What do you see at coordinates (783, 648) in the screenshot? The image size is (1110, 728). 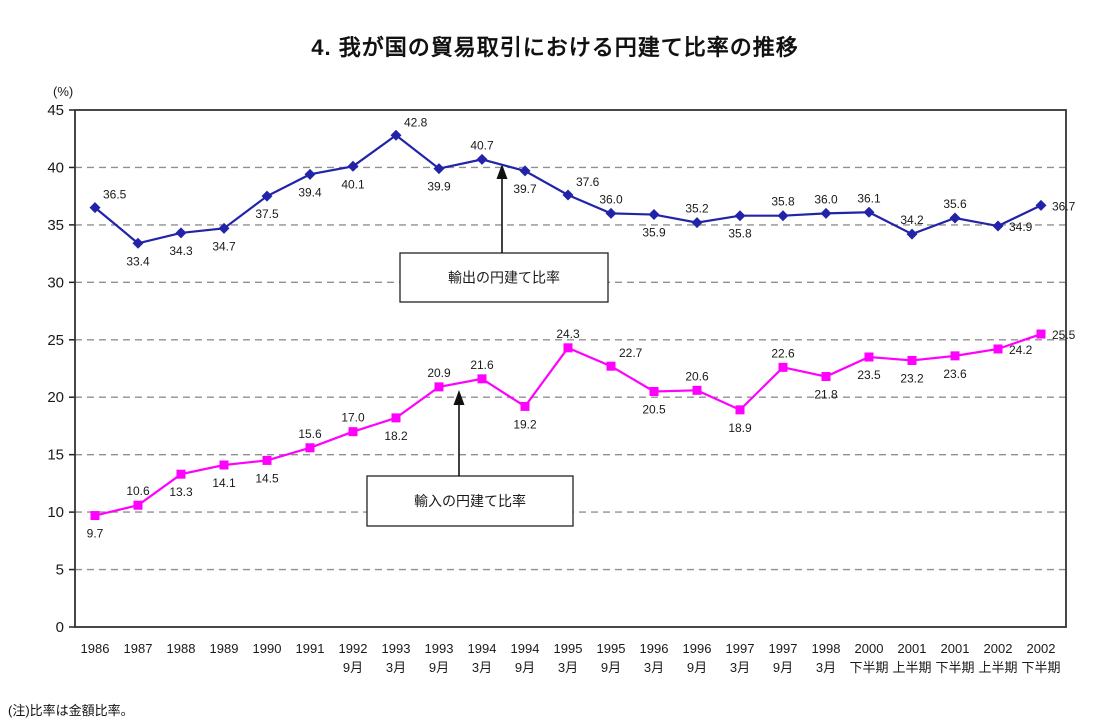 I see `x-tick-year-16: 1997` at bounding box center [783, 648].